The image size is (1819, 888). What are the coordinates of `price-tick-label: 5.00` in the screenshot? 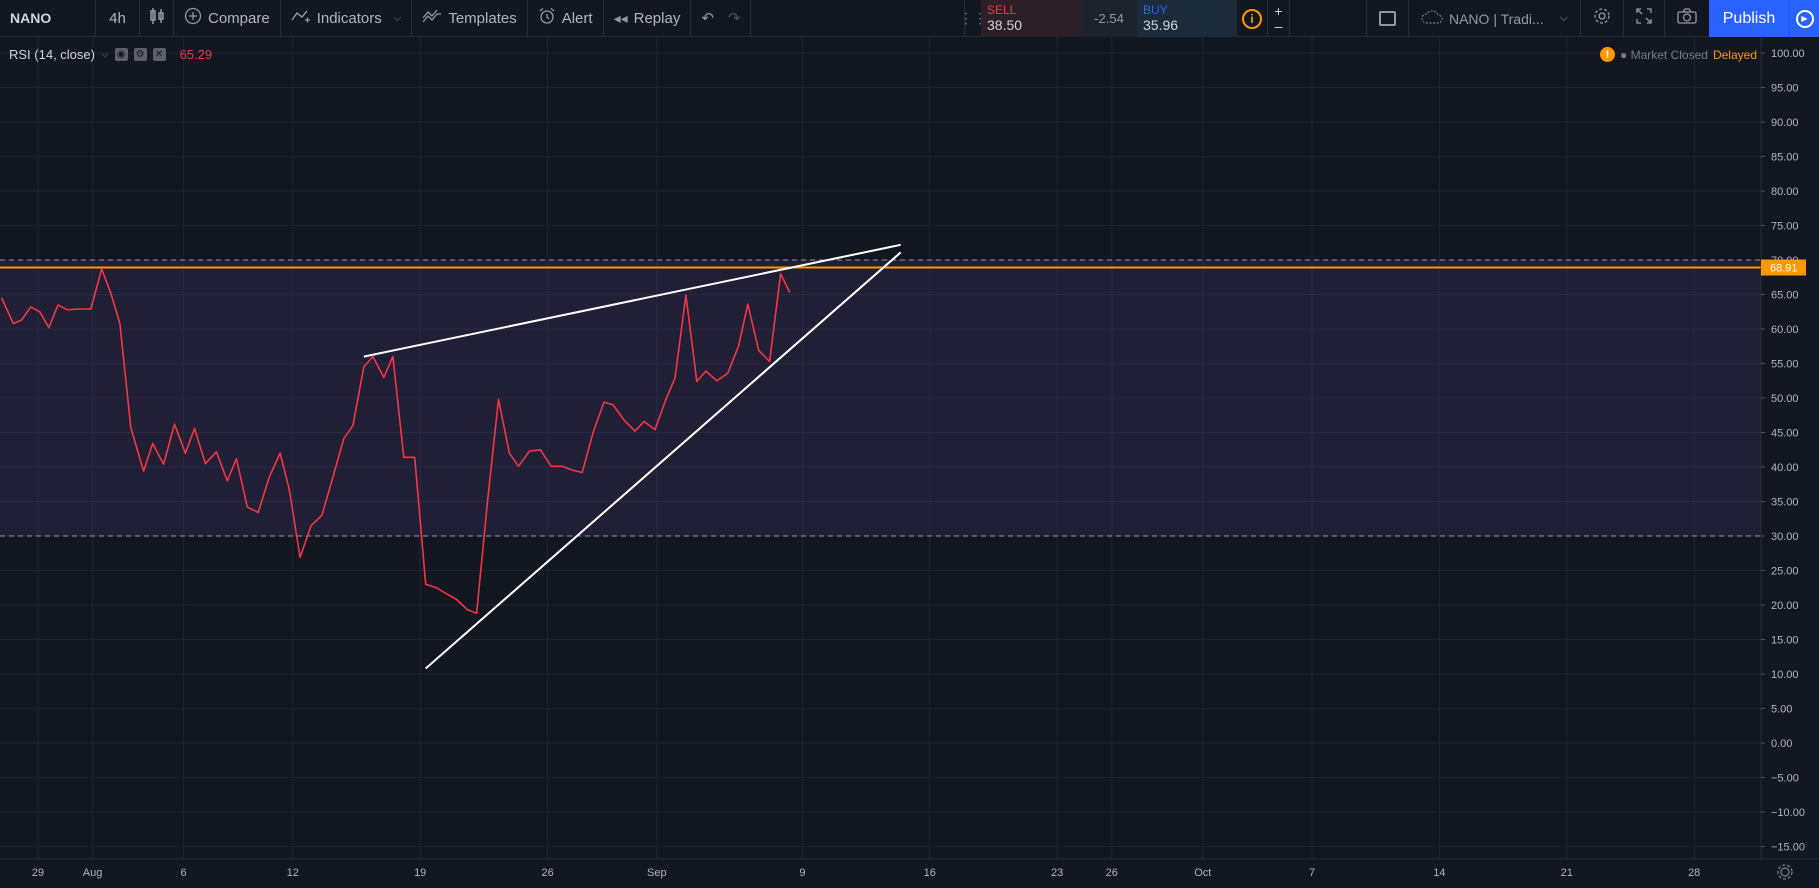 It's located at (1781, 710).